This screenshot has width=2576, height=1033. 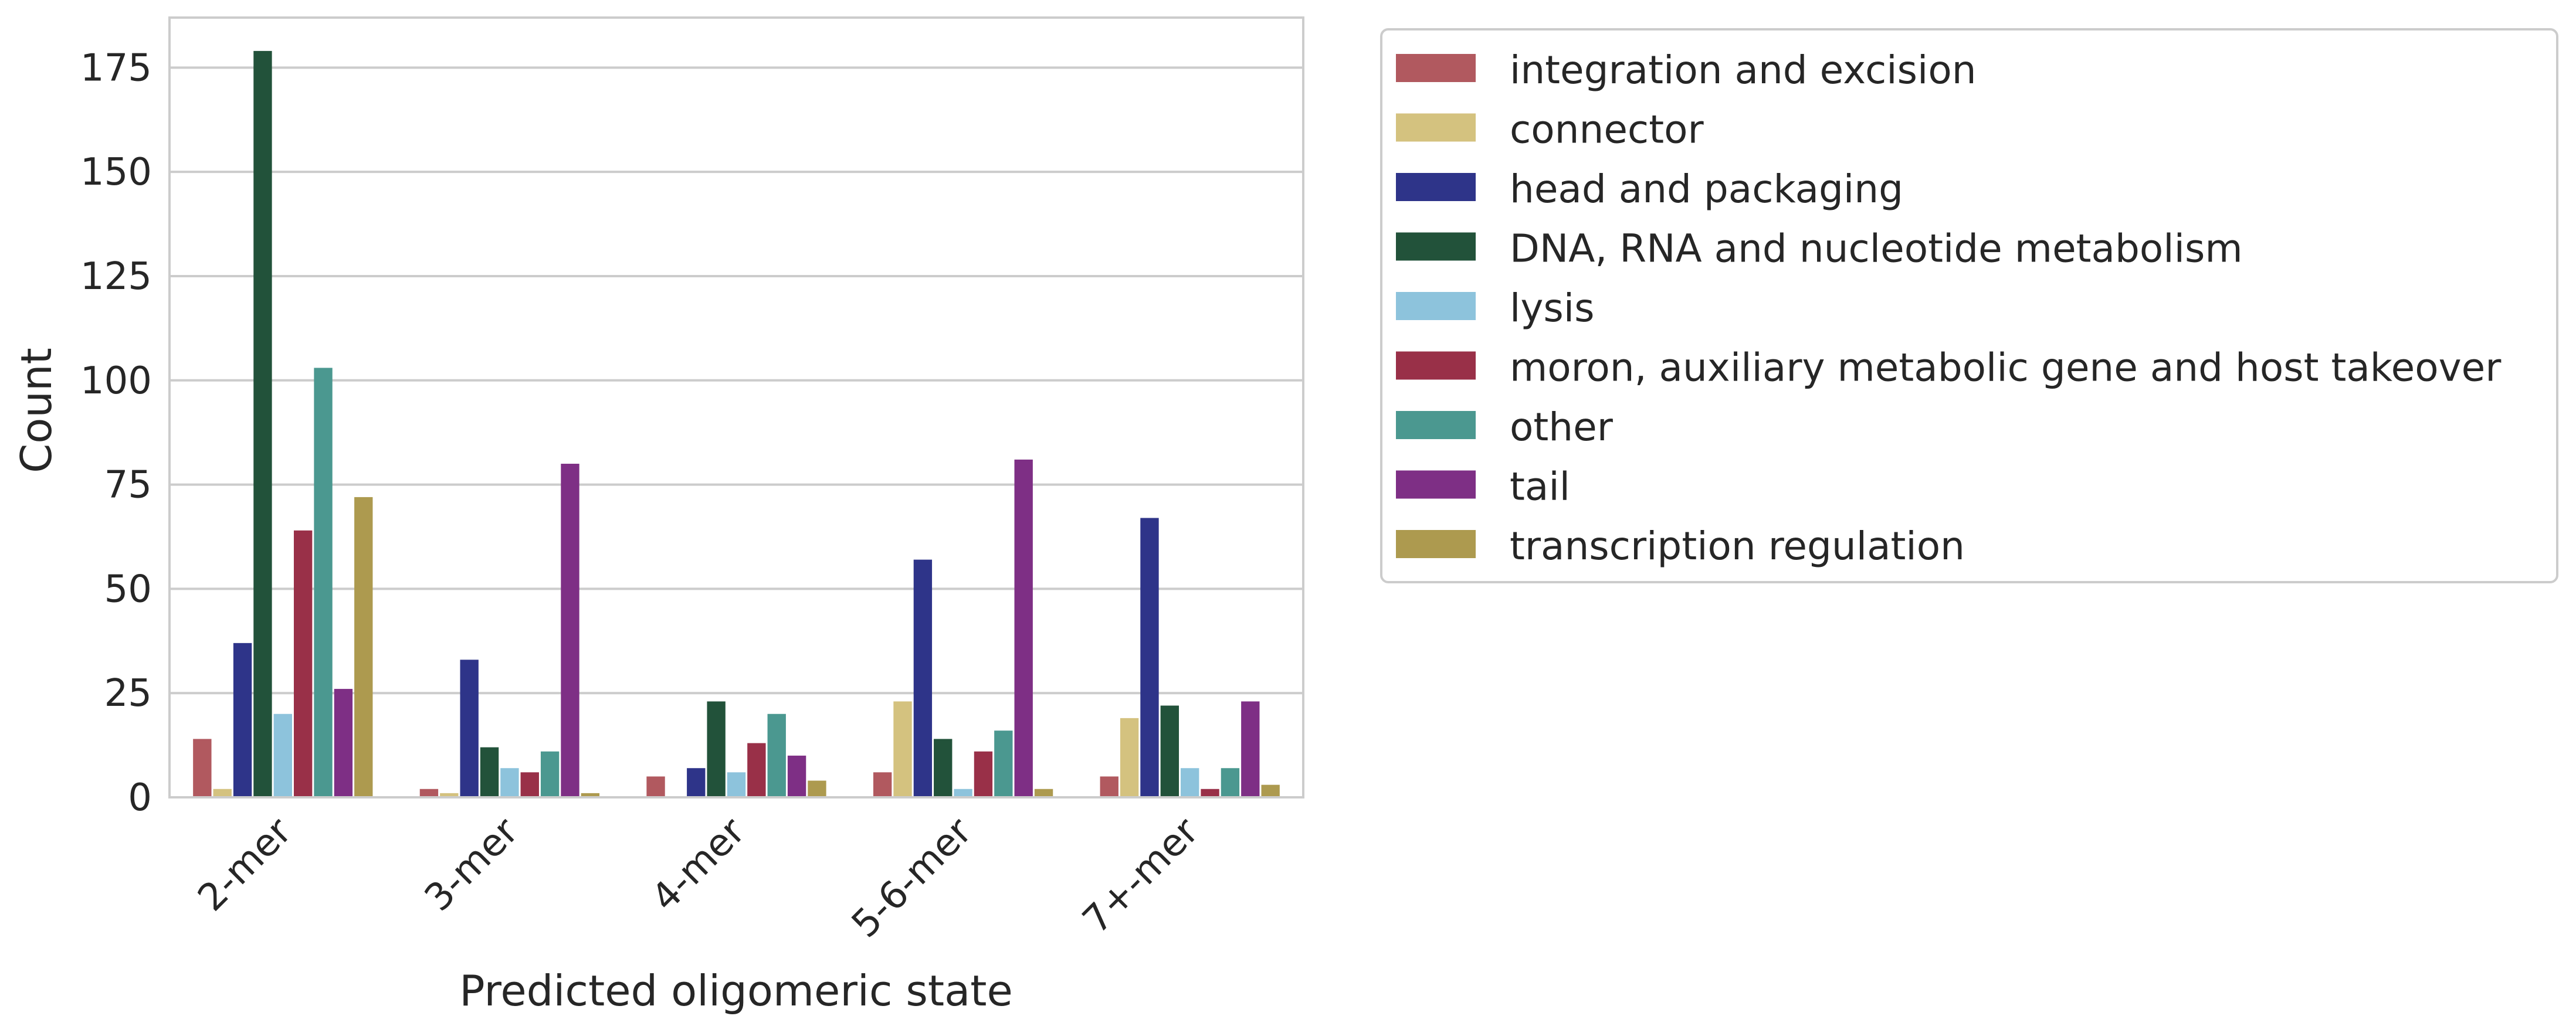 What do you see at coordinates (1743, 70) in the screenshot?
I see `legend-label: integration and excision` at bounding box center [1743, 70].